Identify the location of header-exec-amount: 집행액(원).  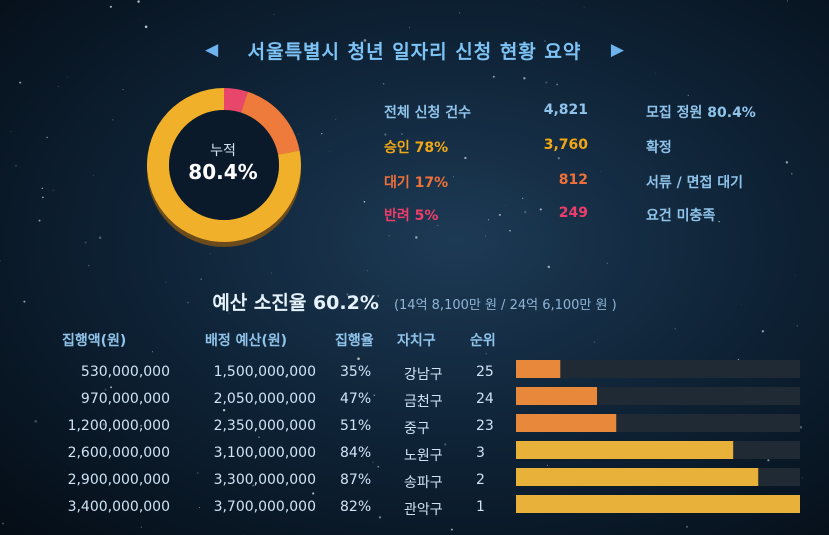
(94, 341).